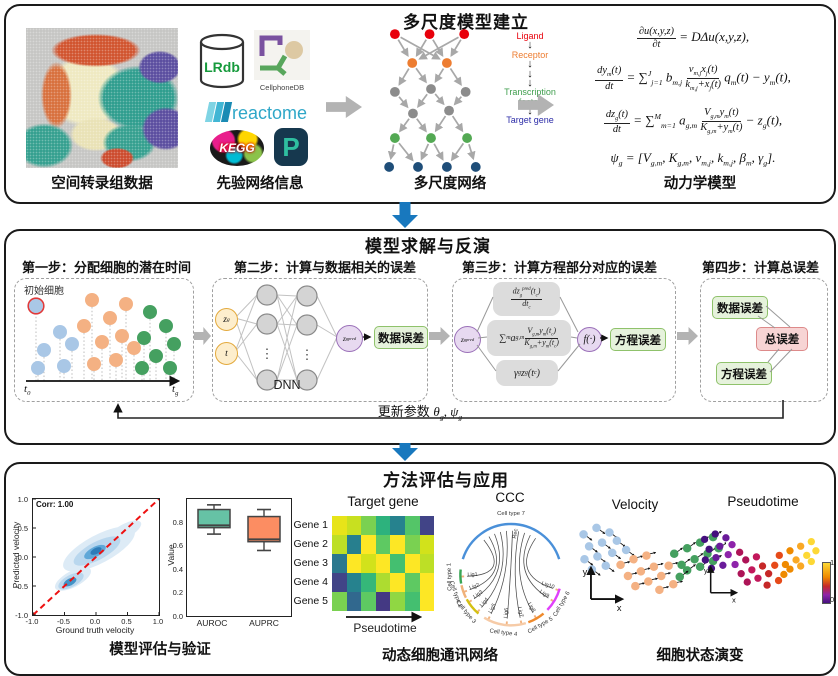 This screenshot has width=838, height=676. I want to click on step3-box, so click(564, 340).